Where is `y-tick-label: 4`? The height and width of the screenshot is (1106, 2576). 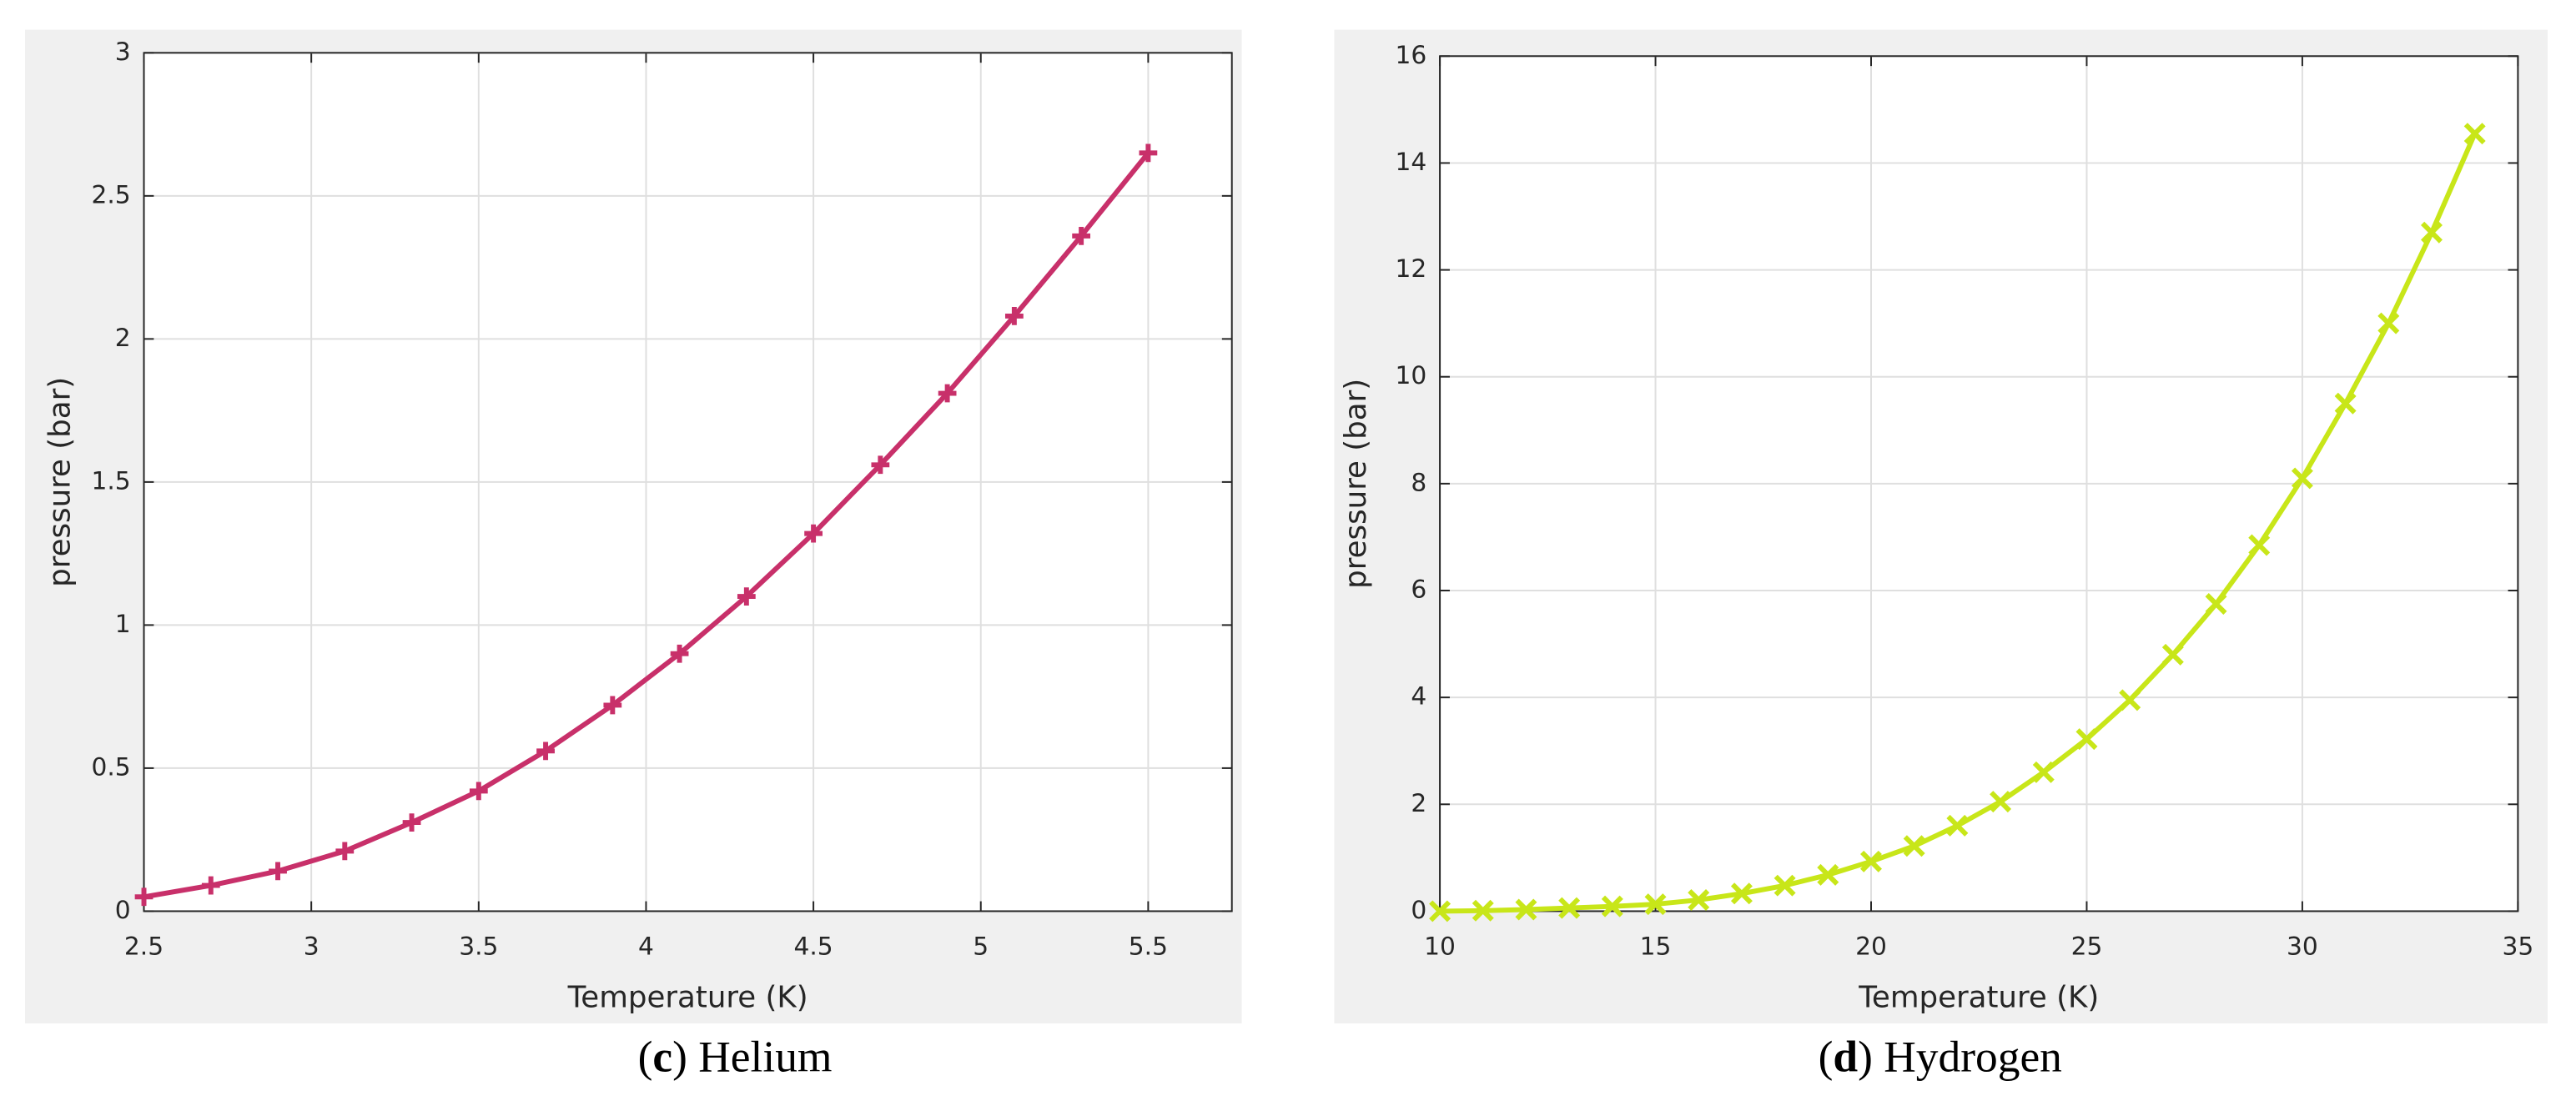 y-tick-label: 4 is located at coordinates (1418, 696).